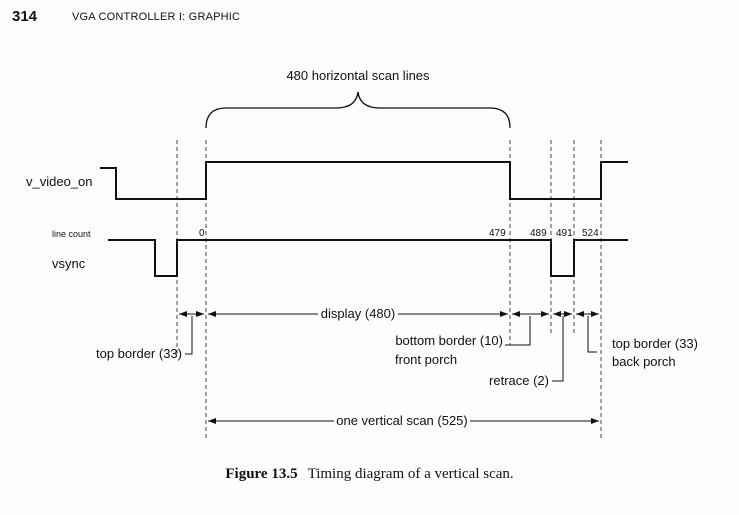  I want to click on v-video-on-label: v_video_on, so click(59, 181).